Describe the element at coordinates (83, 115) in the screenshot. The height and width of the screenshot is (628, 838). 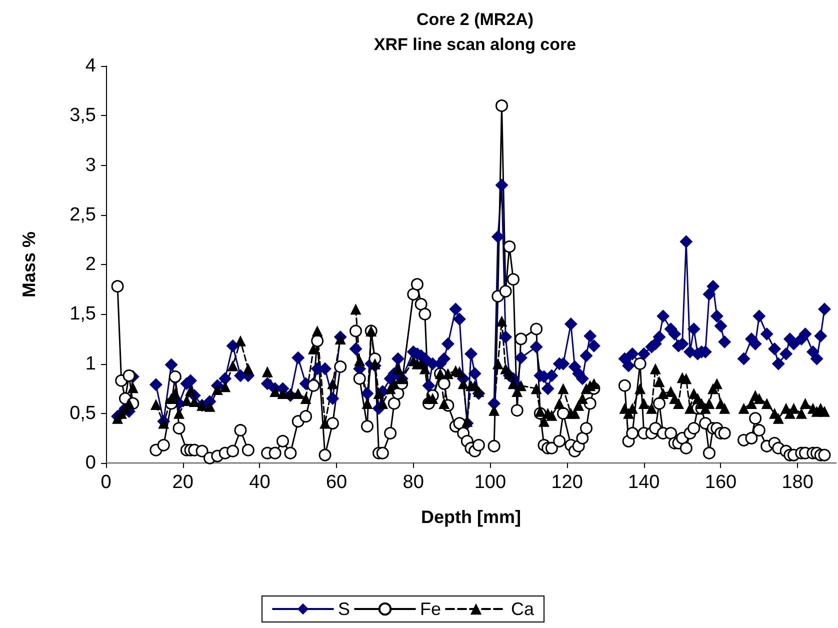
I see `y-tick-label: 3,5` at that location.